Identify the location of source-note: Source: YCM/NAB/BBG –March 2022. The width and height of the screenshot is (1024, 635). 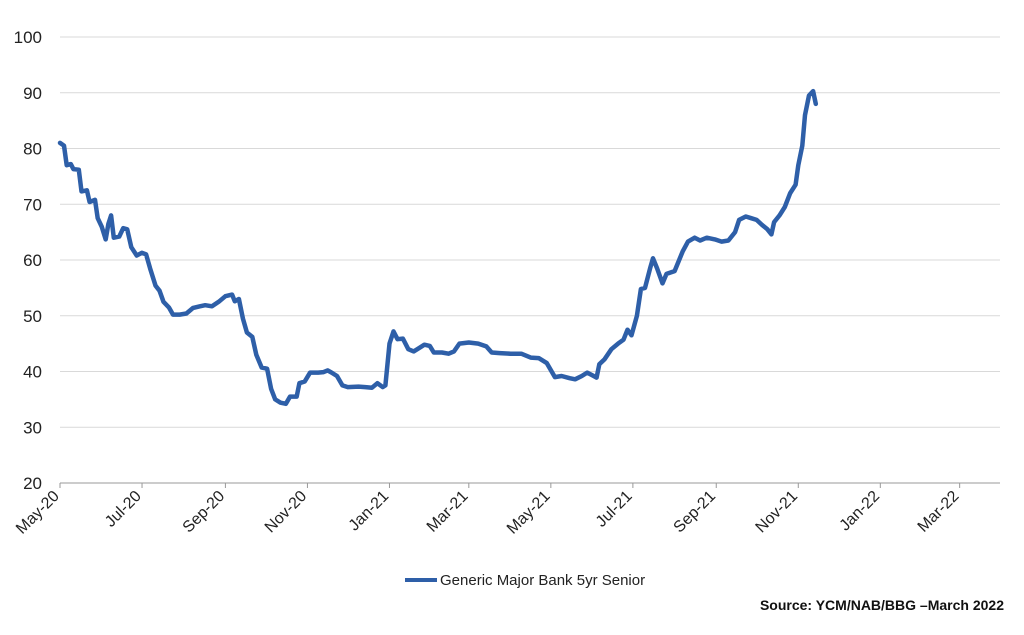
(882, 605).